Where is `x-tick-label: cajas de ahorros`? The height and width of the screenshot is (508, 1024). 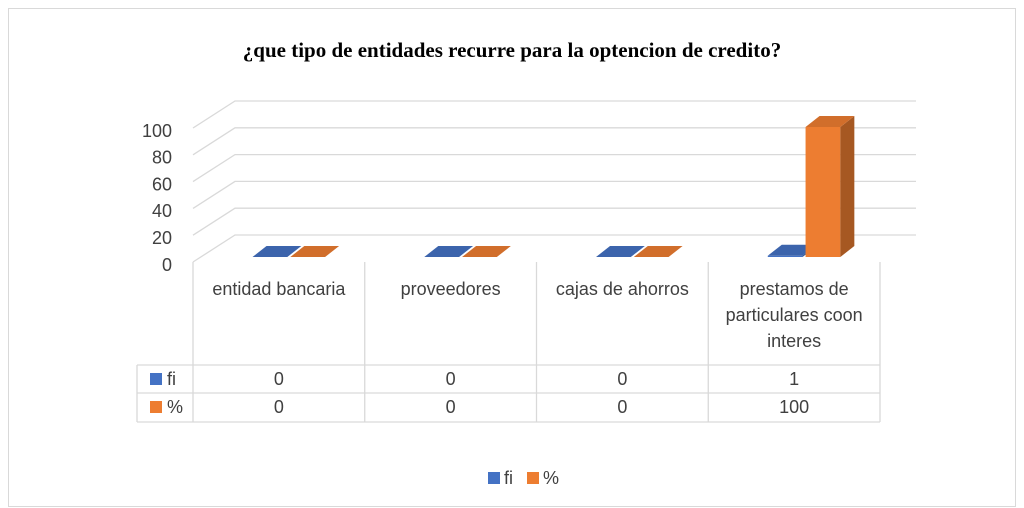 x-tick-label: cajas de ahorros is located at coordinates (622, 289).